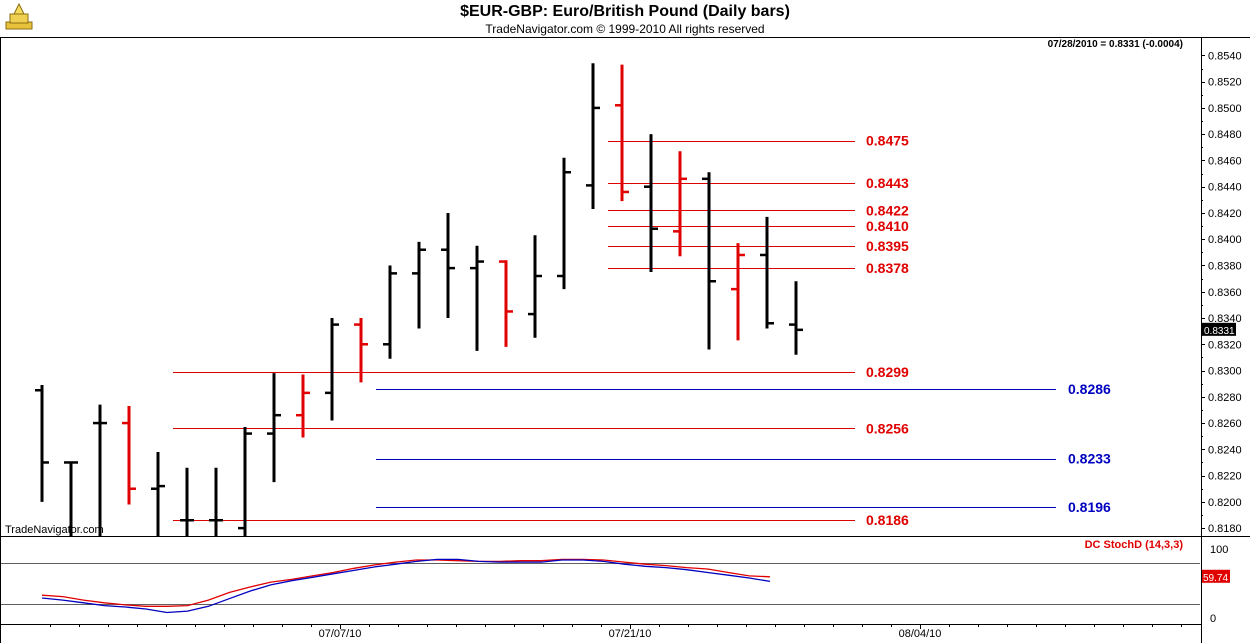  What do you see at coordinates (630, 634) in the screenshot?
I see `x-tick-label: 07/21/10` at bounding box center [630, 634].